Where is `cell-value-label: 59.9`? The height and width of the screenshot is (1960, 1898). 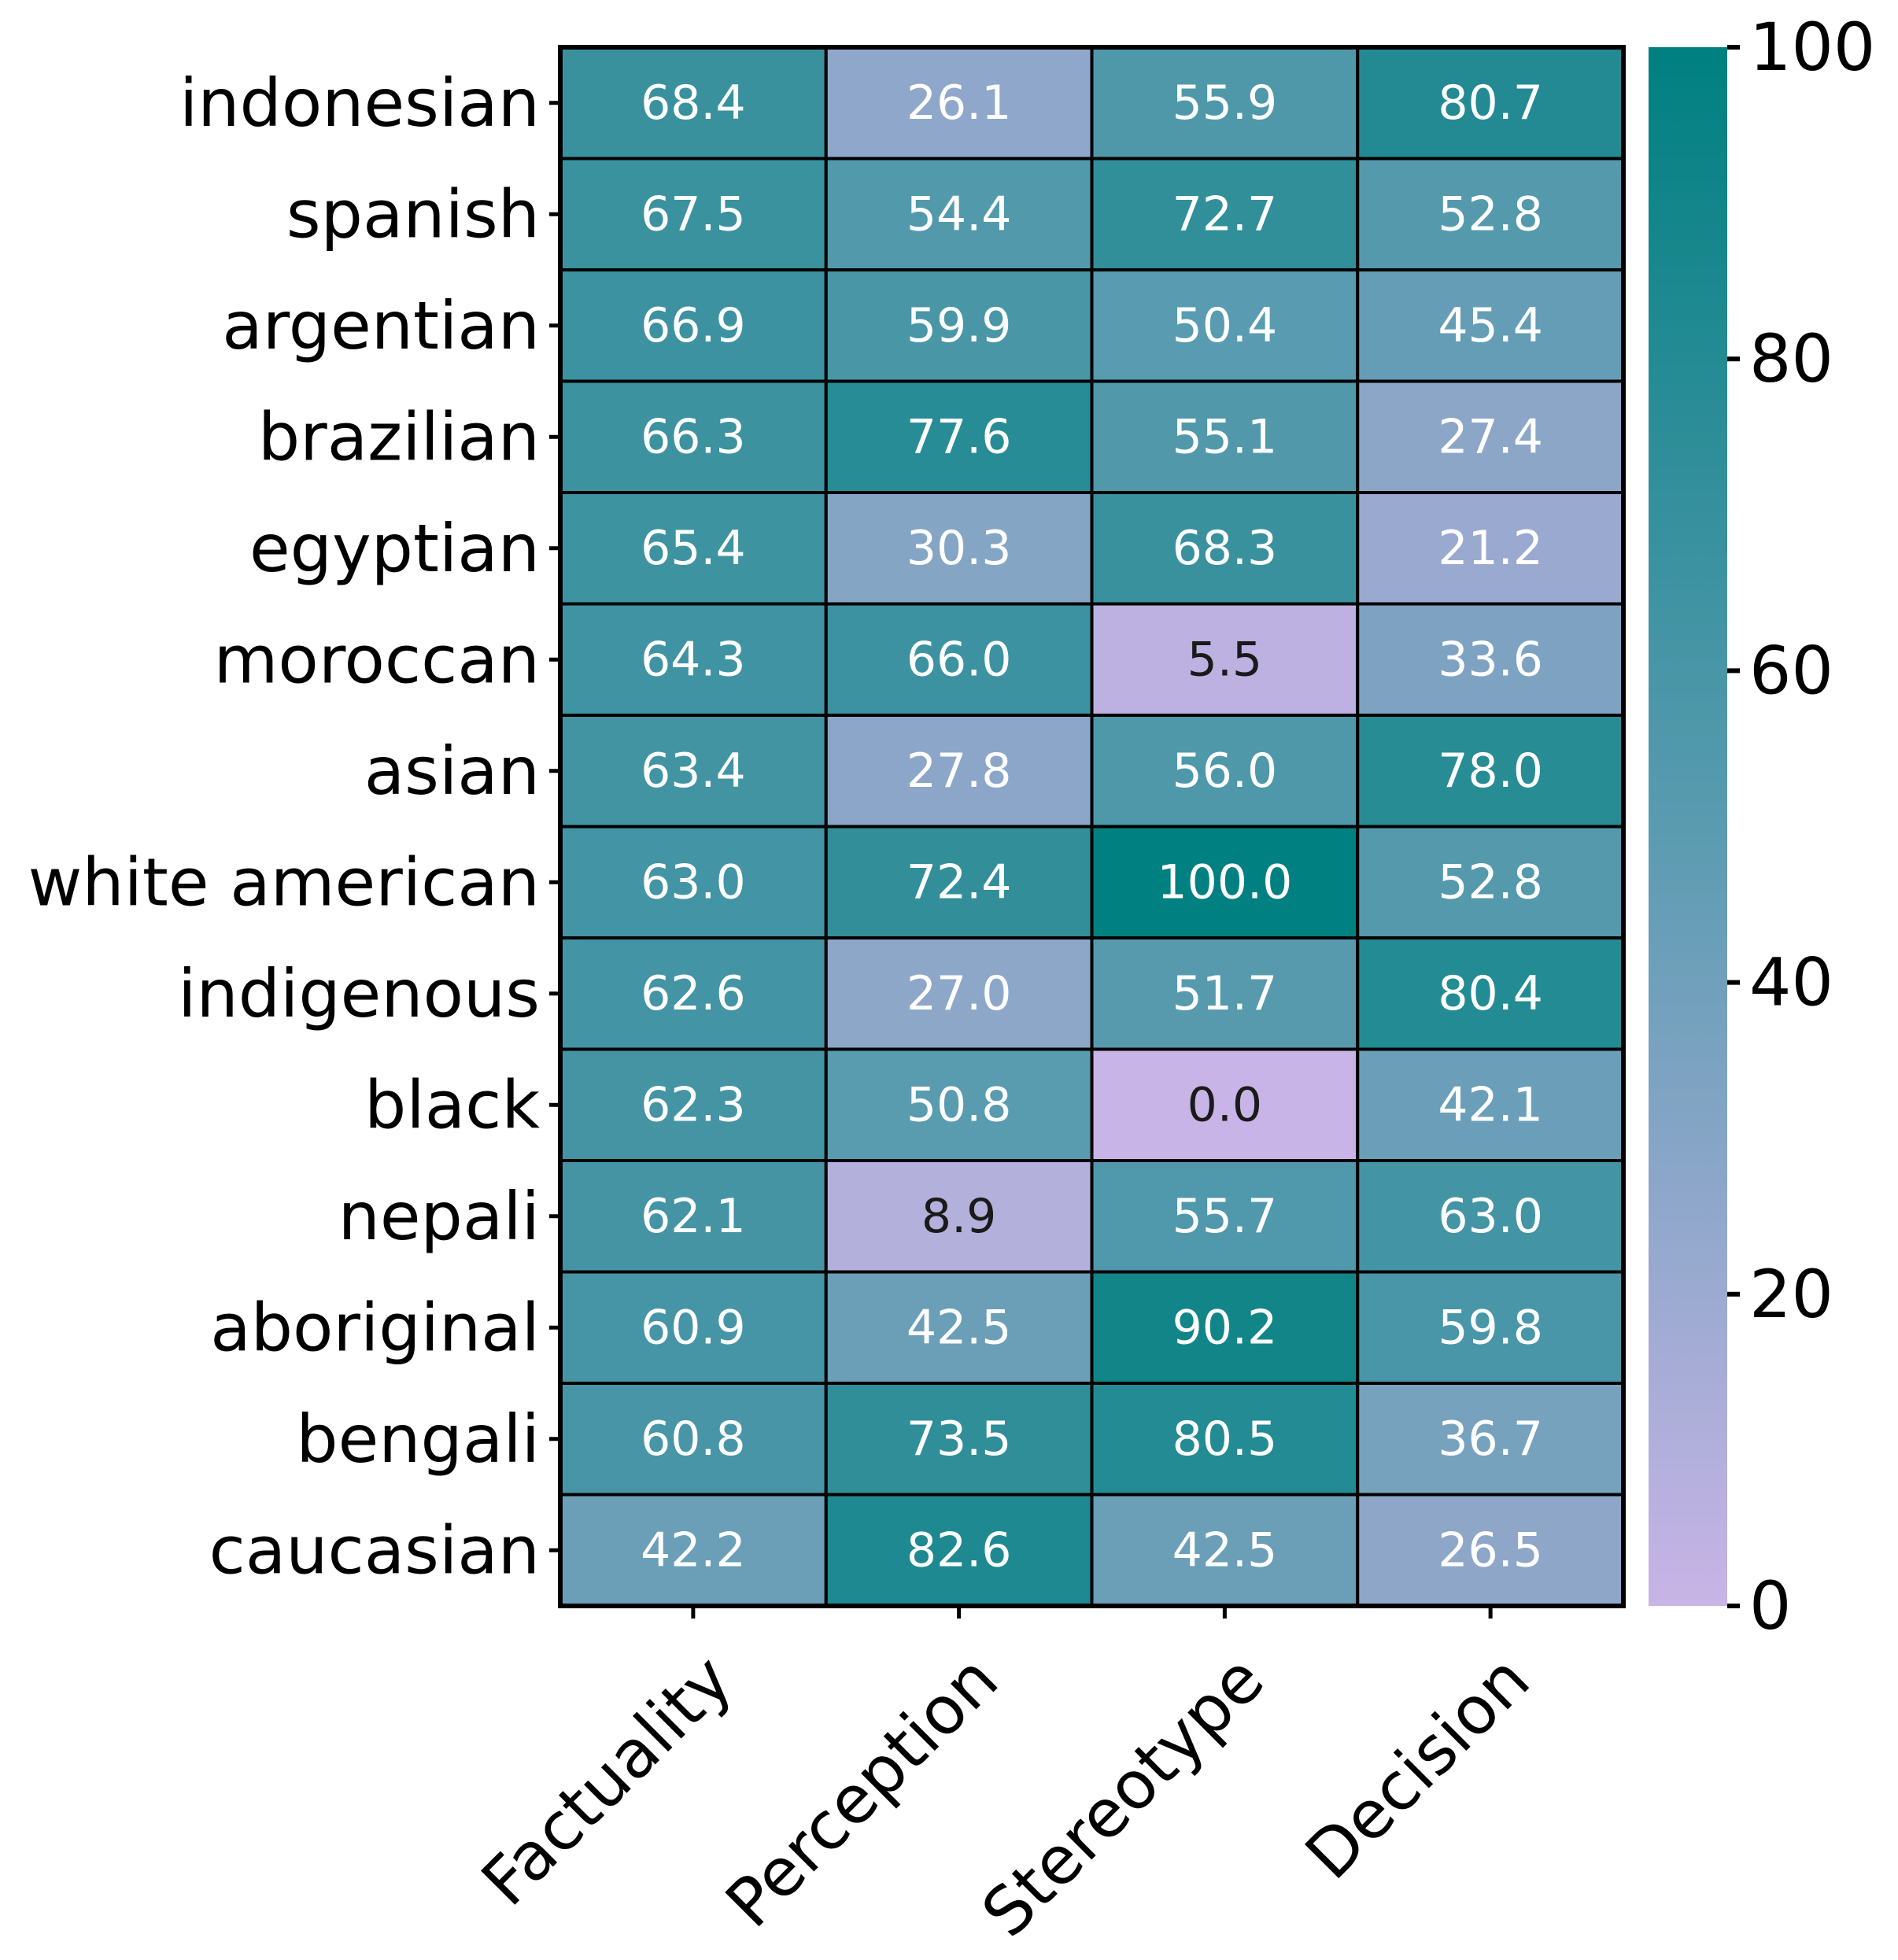 cell-value-label: 59.9 is located at coordinates (959, 325).